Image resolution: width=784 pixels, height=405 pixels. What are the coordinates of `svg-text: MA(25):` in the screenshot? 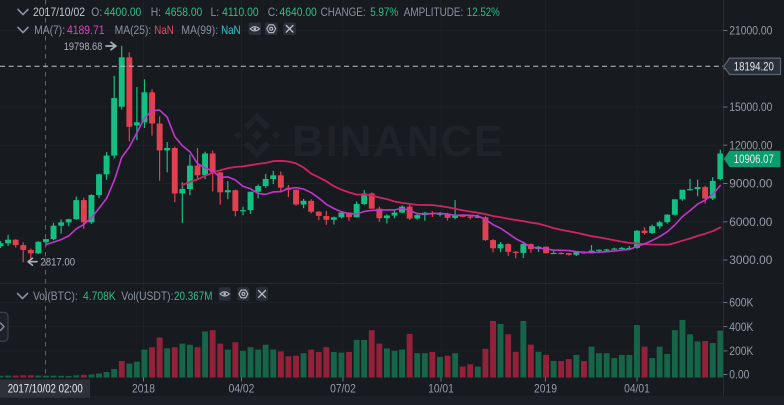 It's located at (133, 30).